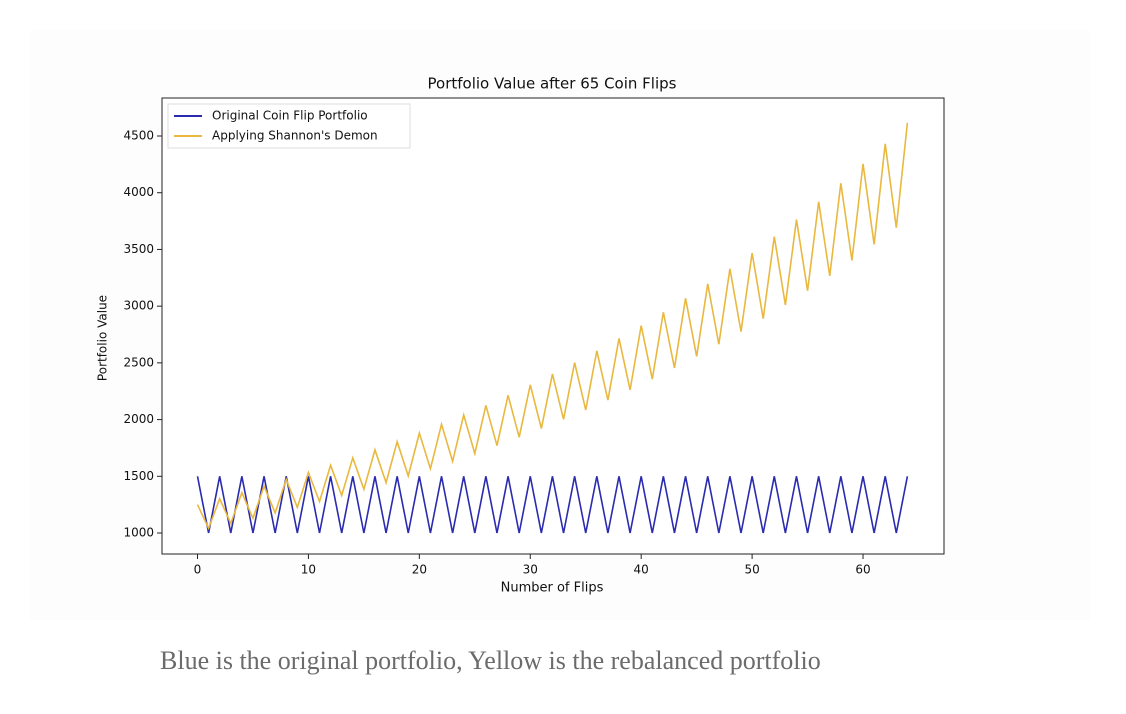  I want to click on x-tick-label: 60, so click(862, 570).